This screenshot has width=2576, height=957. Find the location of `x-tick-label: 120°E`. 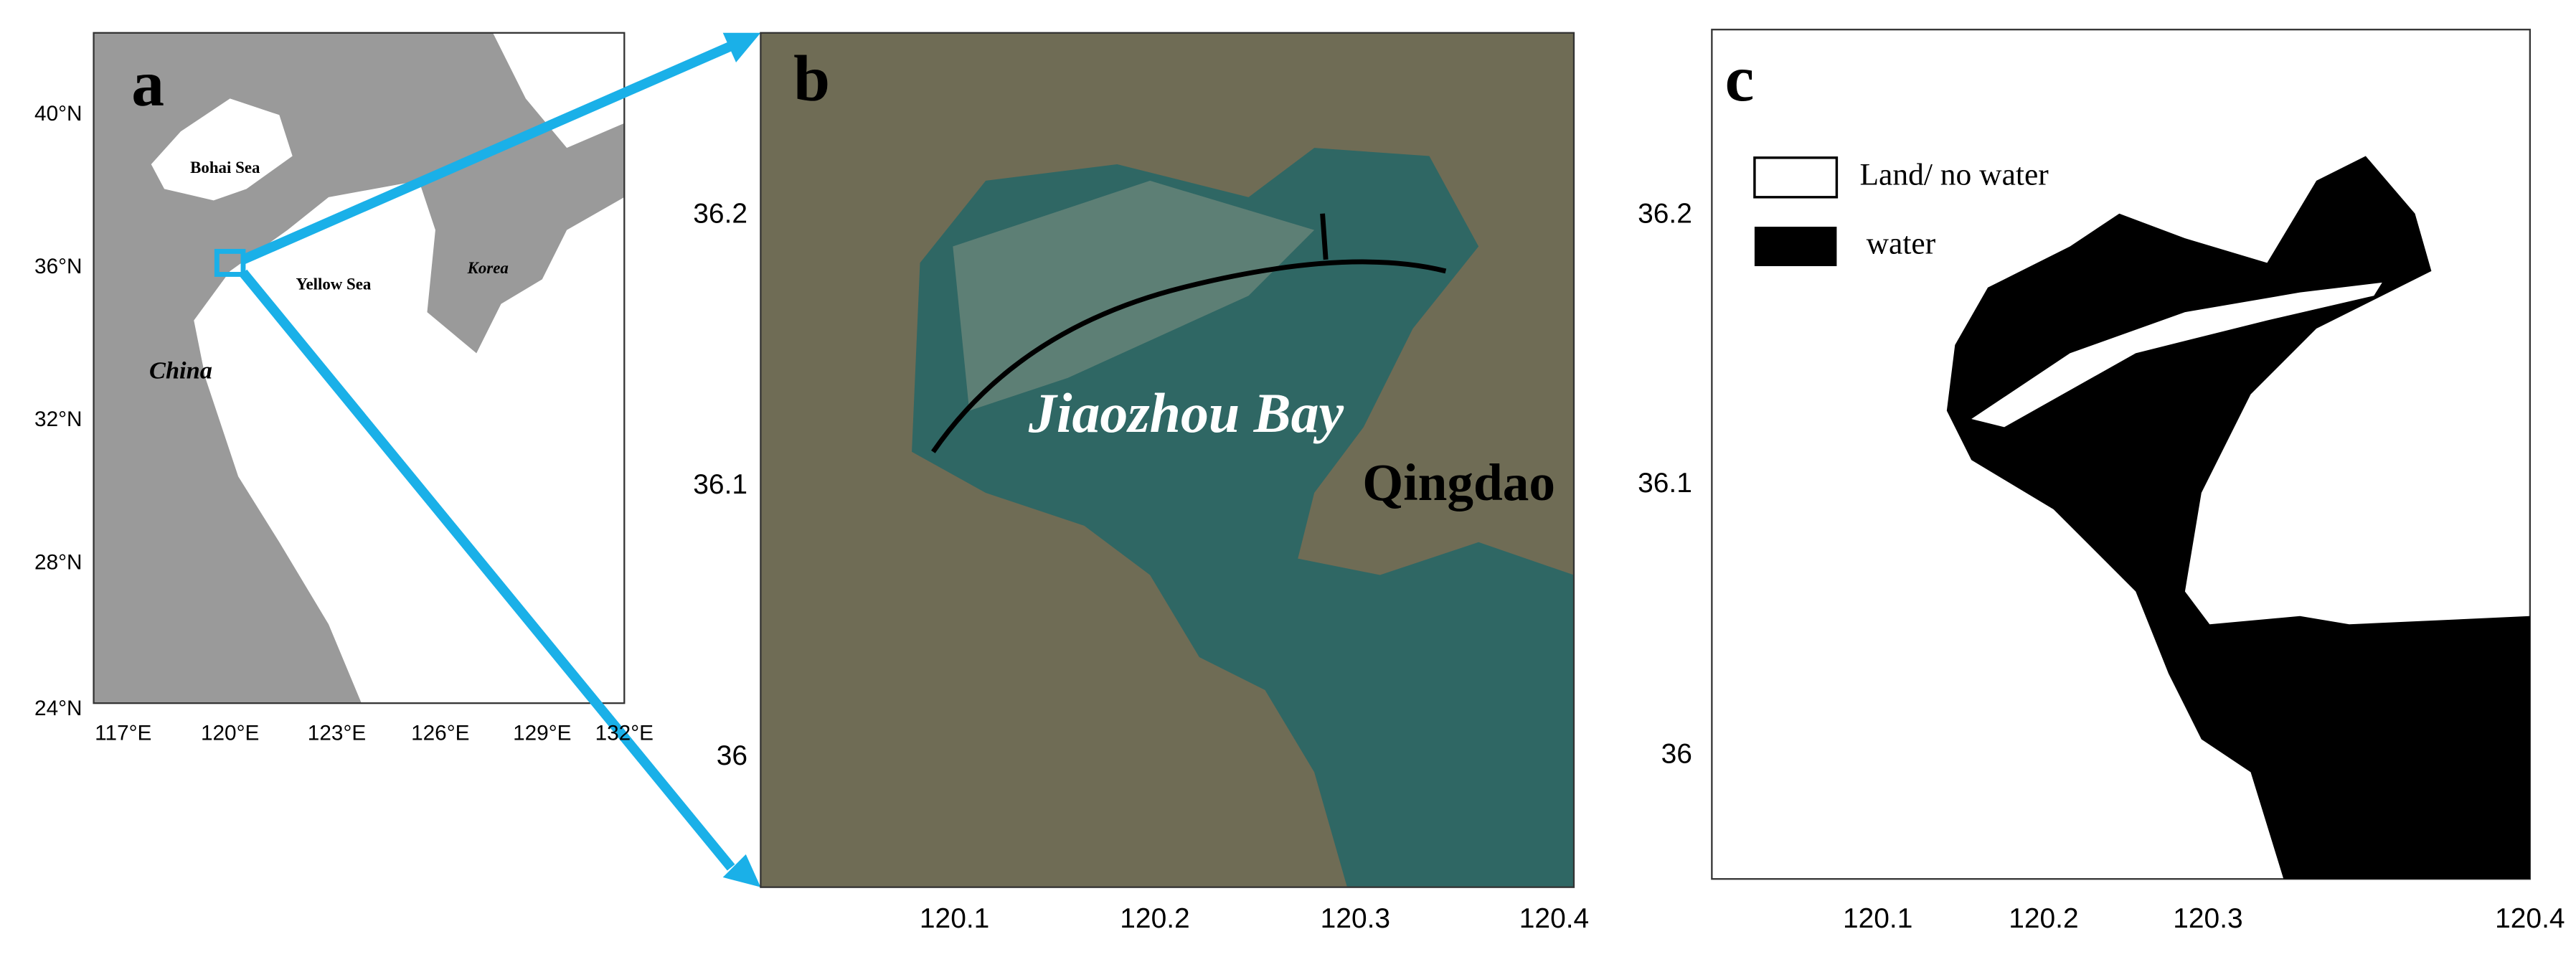

x-tick-label: 120°E is located at coordinates (230, 733).